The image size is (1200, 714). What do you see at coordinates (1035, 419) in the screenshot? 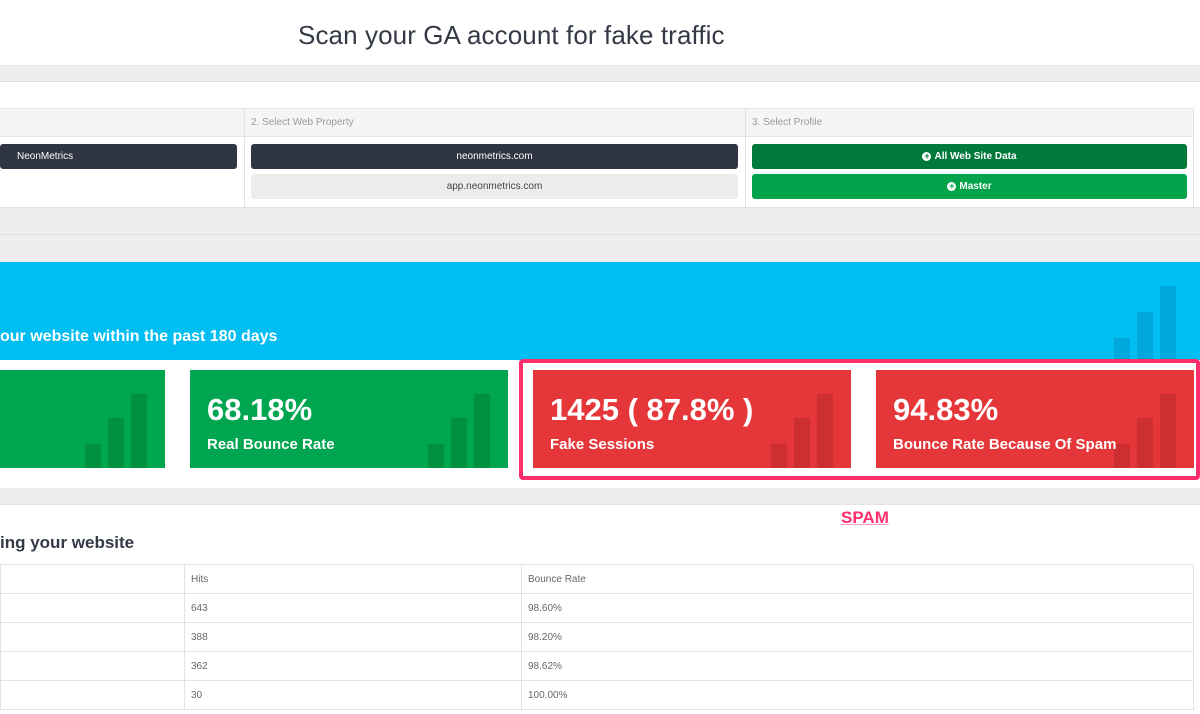
I see `stat-card-spam-bounce-rate: 94.83% Bounce Rate Because Of Spam` at bounding box center [1035, 419].